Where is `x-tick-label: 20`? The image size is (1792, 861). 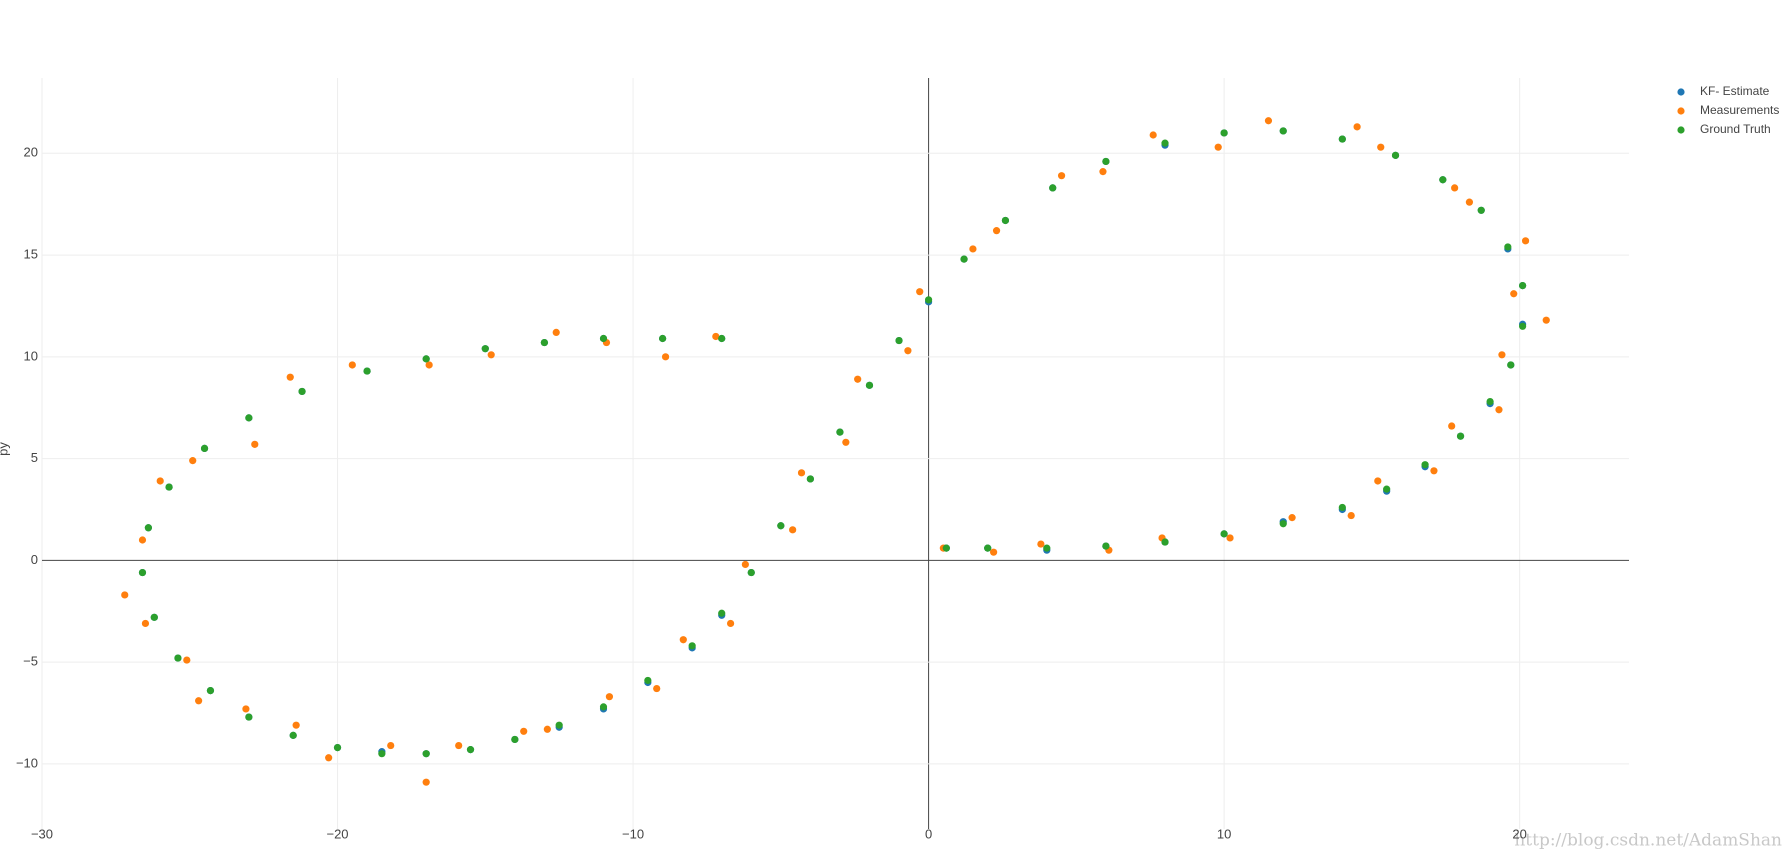 x-tick-label: 20 is located at coordinates (1519, 833).